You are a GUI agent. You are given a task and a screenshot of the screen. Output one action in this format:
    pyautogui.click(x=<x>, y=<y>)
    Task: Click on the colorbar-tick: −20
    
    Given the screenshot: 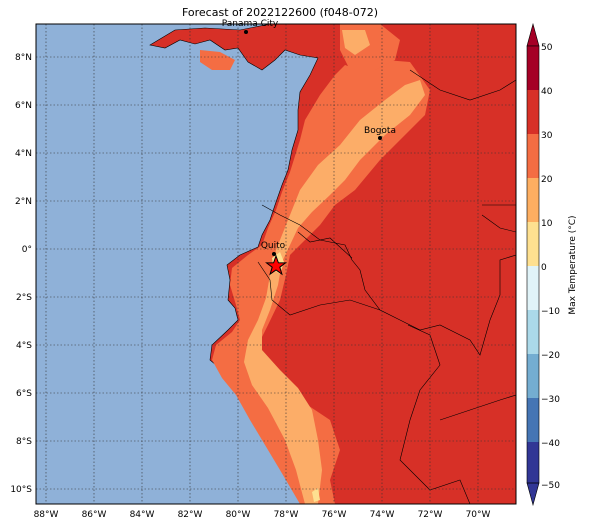 What is the action you would take?
    pyautogui.click(x=550, y=356)
    